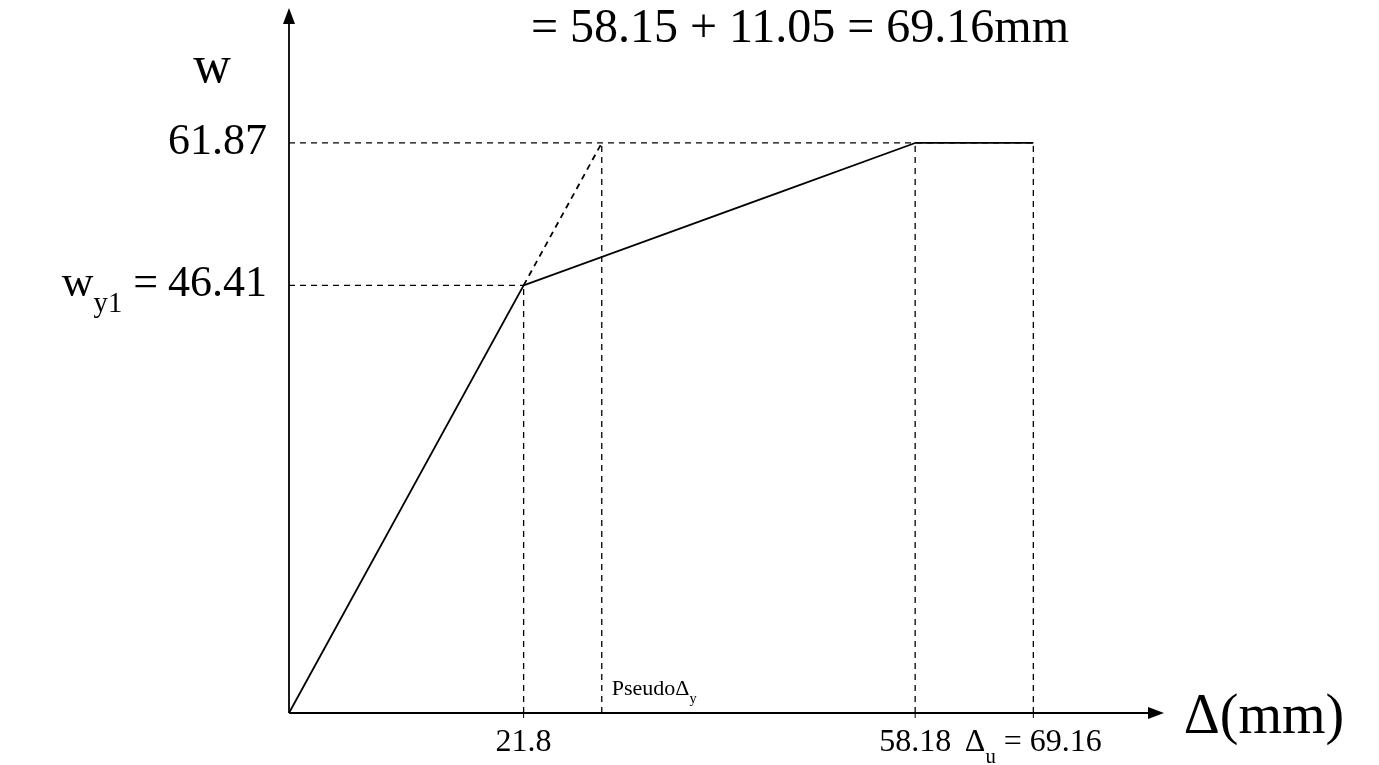  What do you see at coordinates (1033, 743) in the screenshot?
I see `x-tick-label: Δ$_{u}$ = 69.16` at bounding box center [1033, 743].